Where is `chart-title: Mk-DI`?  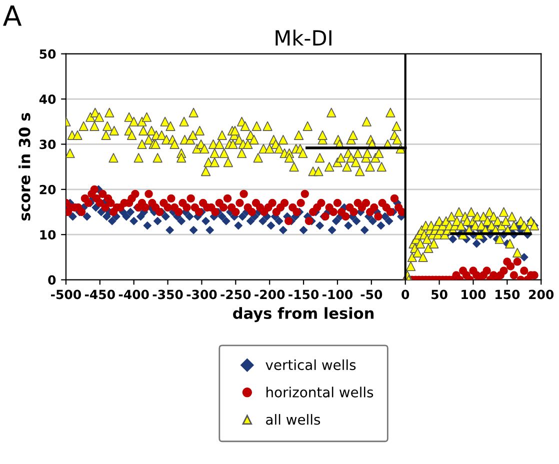 chart-title: Mk-DI is located at coordinates (304, 38).